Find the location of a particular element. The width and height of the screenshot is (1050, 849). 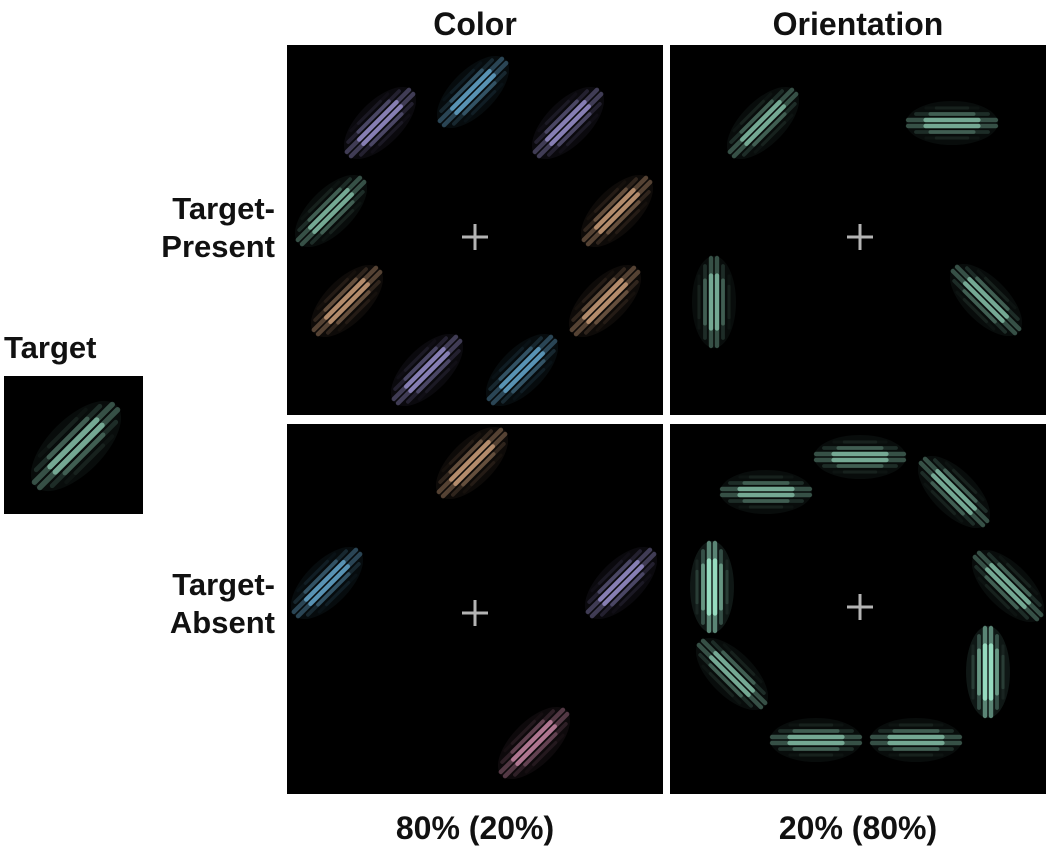

row-label-target-absent: Target- Absent is located at coordinates (195, 604).